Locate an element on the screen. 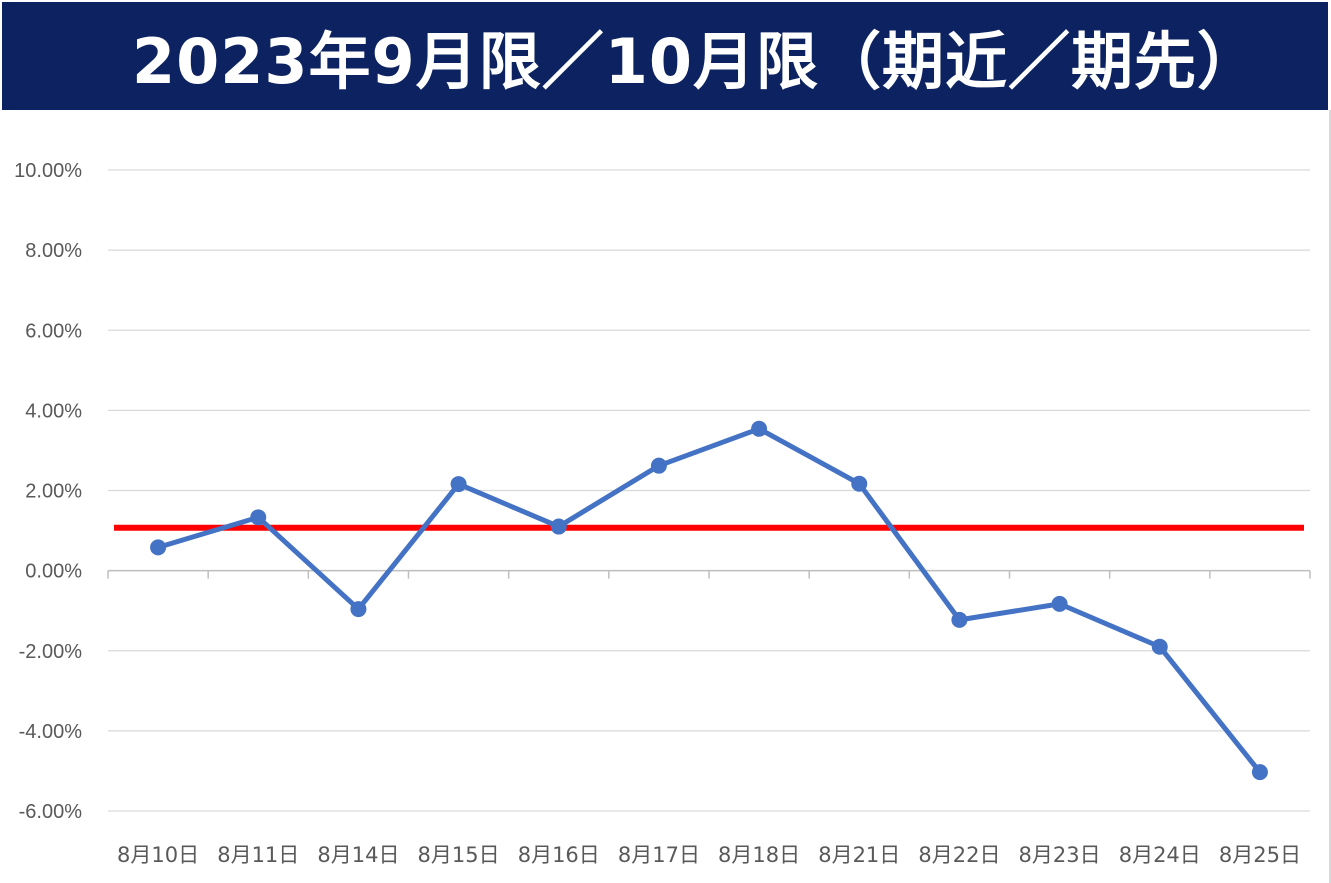  x-tick-label: 8月24日 is located at coordinates (1160, 855).